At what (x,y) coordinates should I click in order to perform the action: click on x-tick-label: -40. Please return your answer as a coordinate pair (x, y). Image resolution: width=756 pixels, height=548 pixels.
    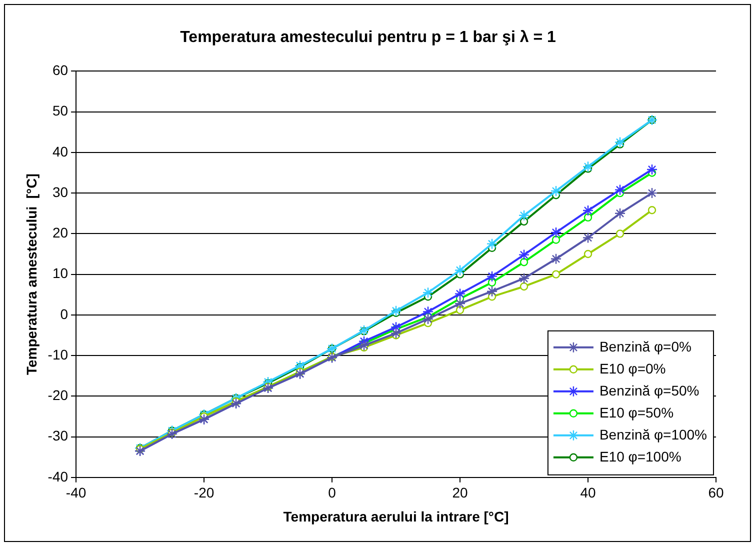
    Looking at the image, I should click on (76, 492).